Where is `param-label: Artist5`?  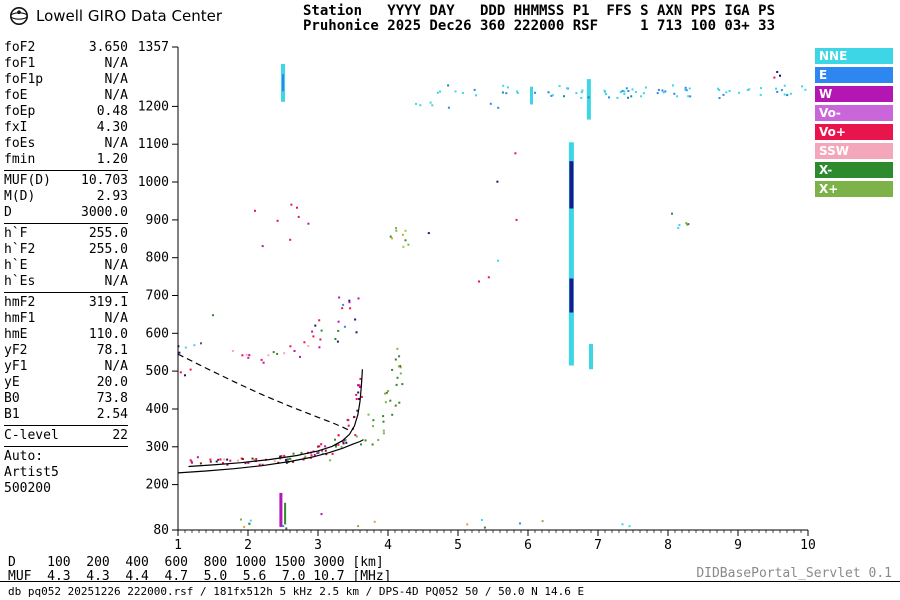 param-label: Artist5 is located at coordinates (31, 472).